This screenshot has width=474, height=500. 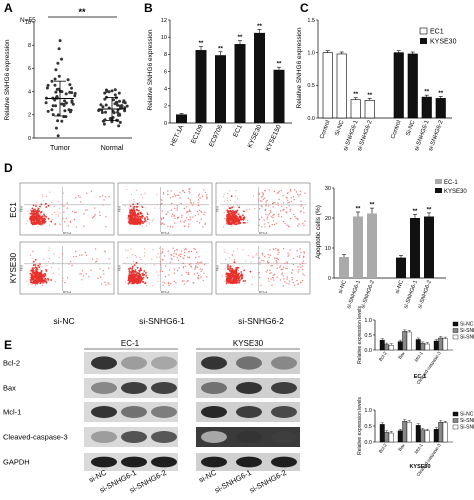 I want to click on flow-axis-x-label: FITC-A, so click(x=165, y=292).